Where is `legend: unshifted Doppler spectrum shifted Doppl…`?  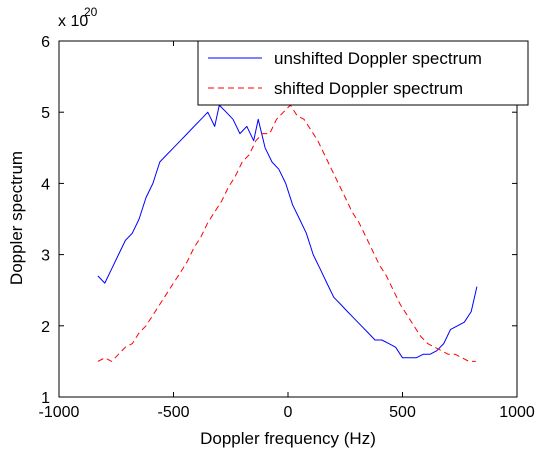 legend: unshifted Doppler spectrum shifted Doppl… is located at coordinates (363, 73).